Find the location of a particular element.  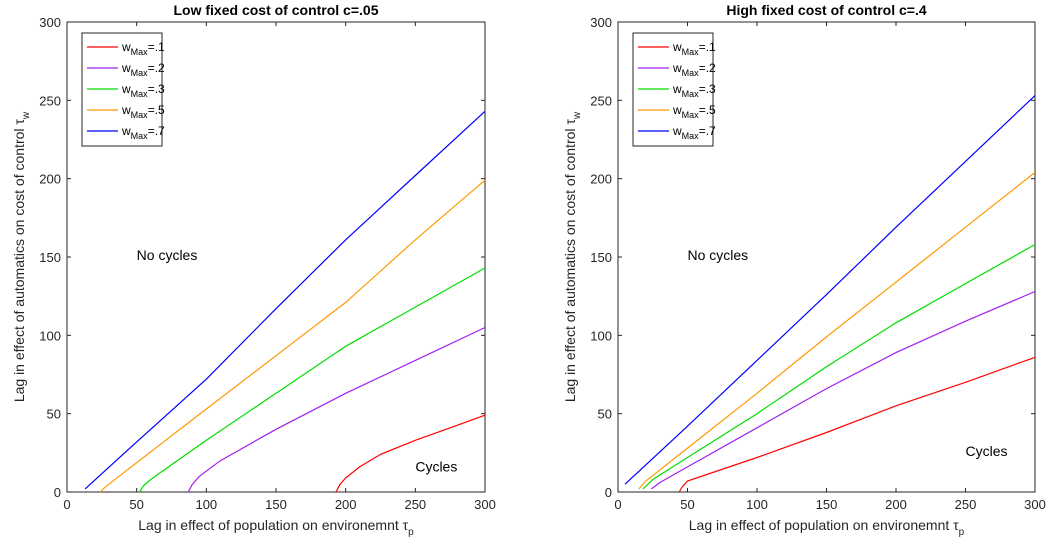

chart-title: High fixed cost of control c=.4 is located at coordinates (826, 10).